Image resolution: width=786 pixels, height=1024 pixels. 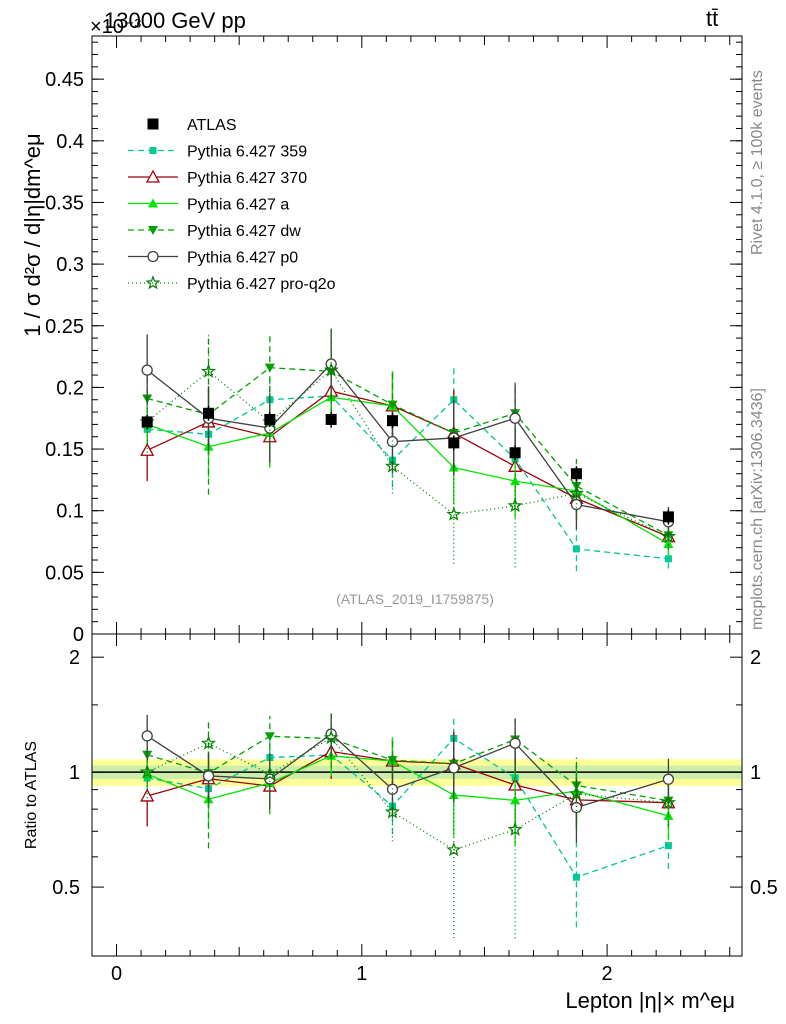 What do you see at coordinates (212, 125) in the screenshot?
I see `legend-label: ATLAS` at bounding box center [212, 125].